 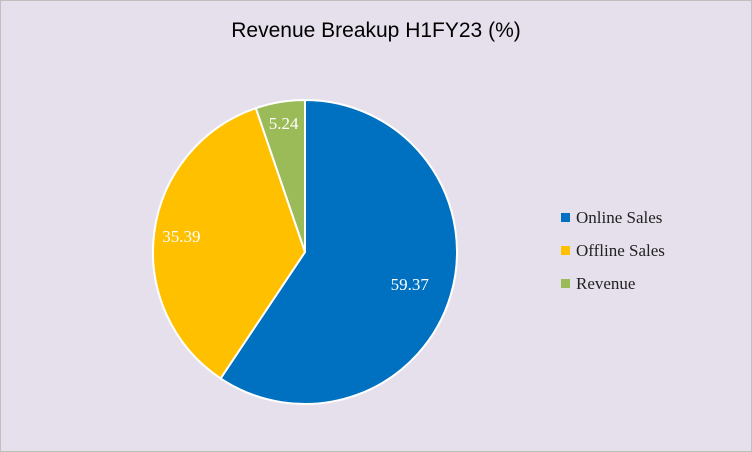 I want to click on legend-item-online-sales: Online Sales, so click(x=613, y=217).